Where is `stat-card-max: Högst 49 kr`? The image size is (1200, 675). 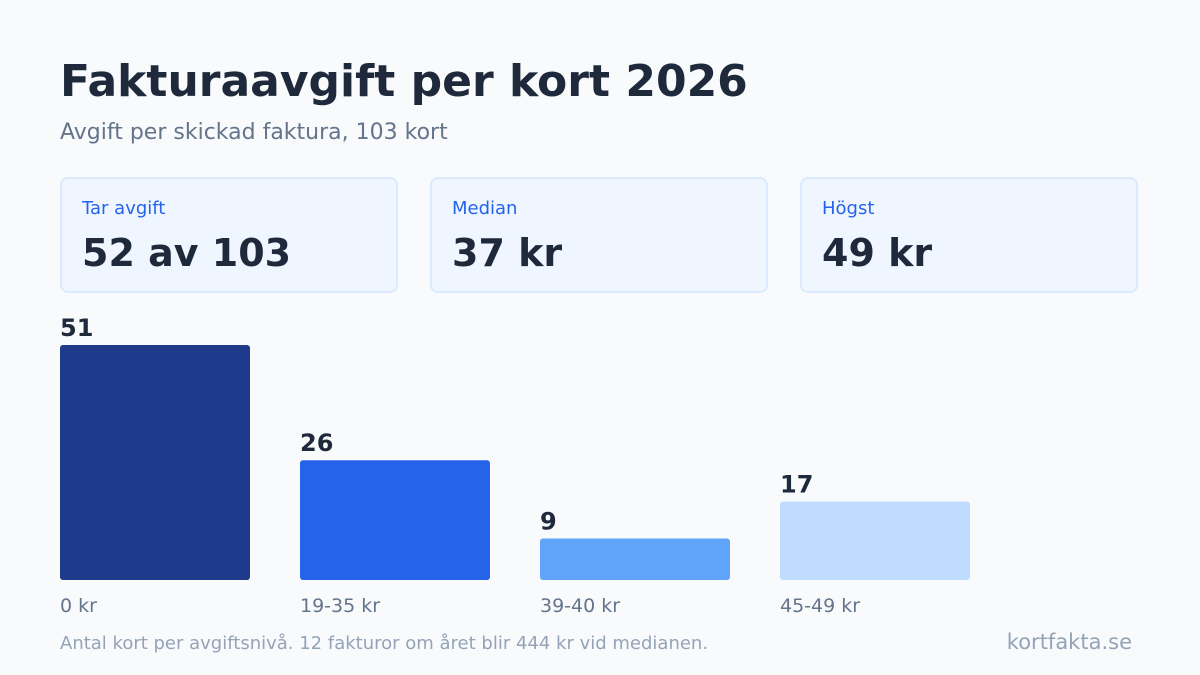
stat-card-max: Högst 49 kr is located at coordinates (969, 235).